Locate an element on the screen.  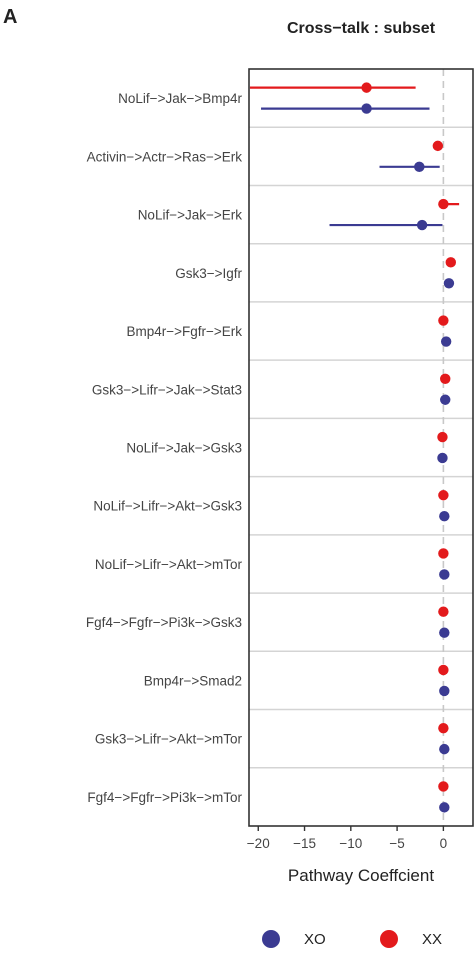
y-tick-label: Gsk3−>Igfr is located at coordinates (208, 273).